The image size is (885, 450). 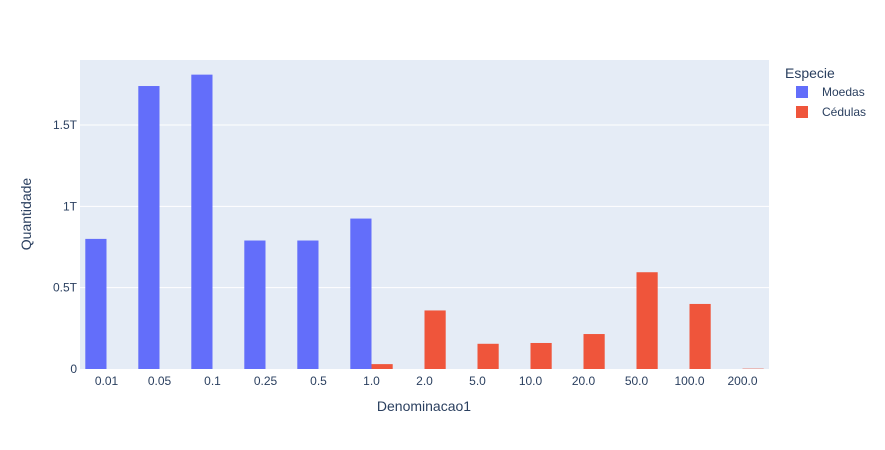 What do you see at coordinates (594, 351) in the screenshot?
I see `bar-cdulas-20.0` at bounding box center [594, 351].